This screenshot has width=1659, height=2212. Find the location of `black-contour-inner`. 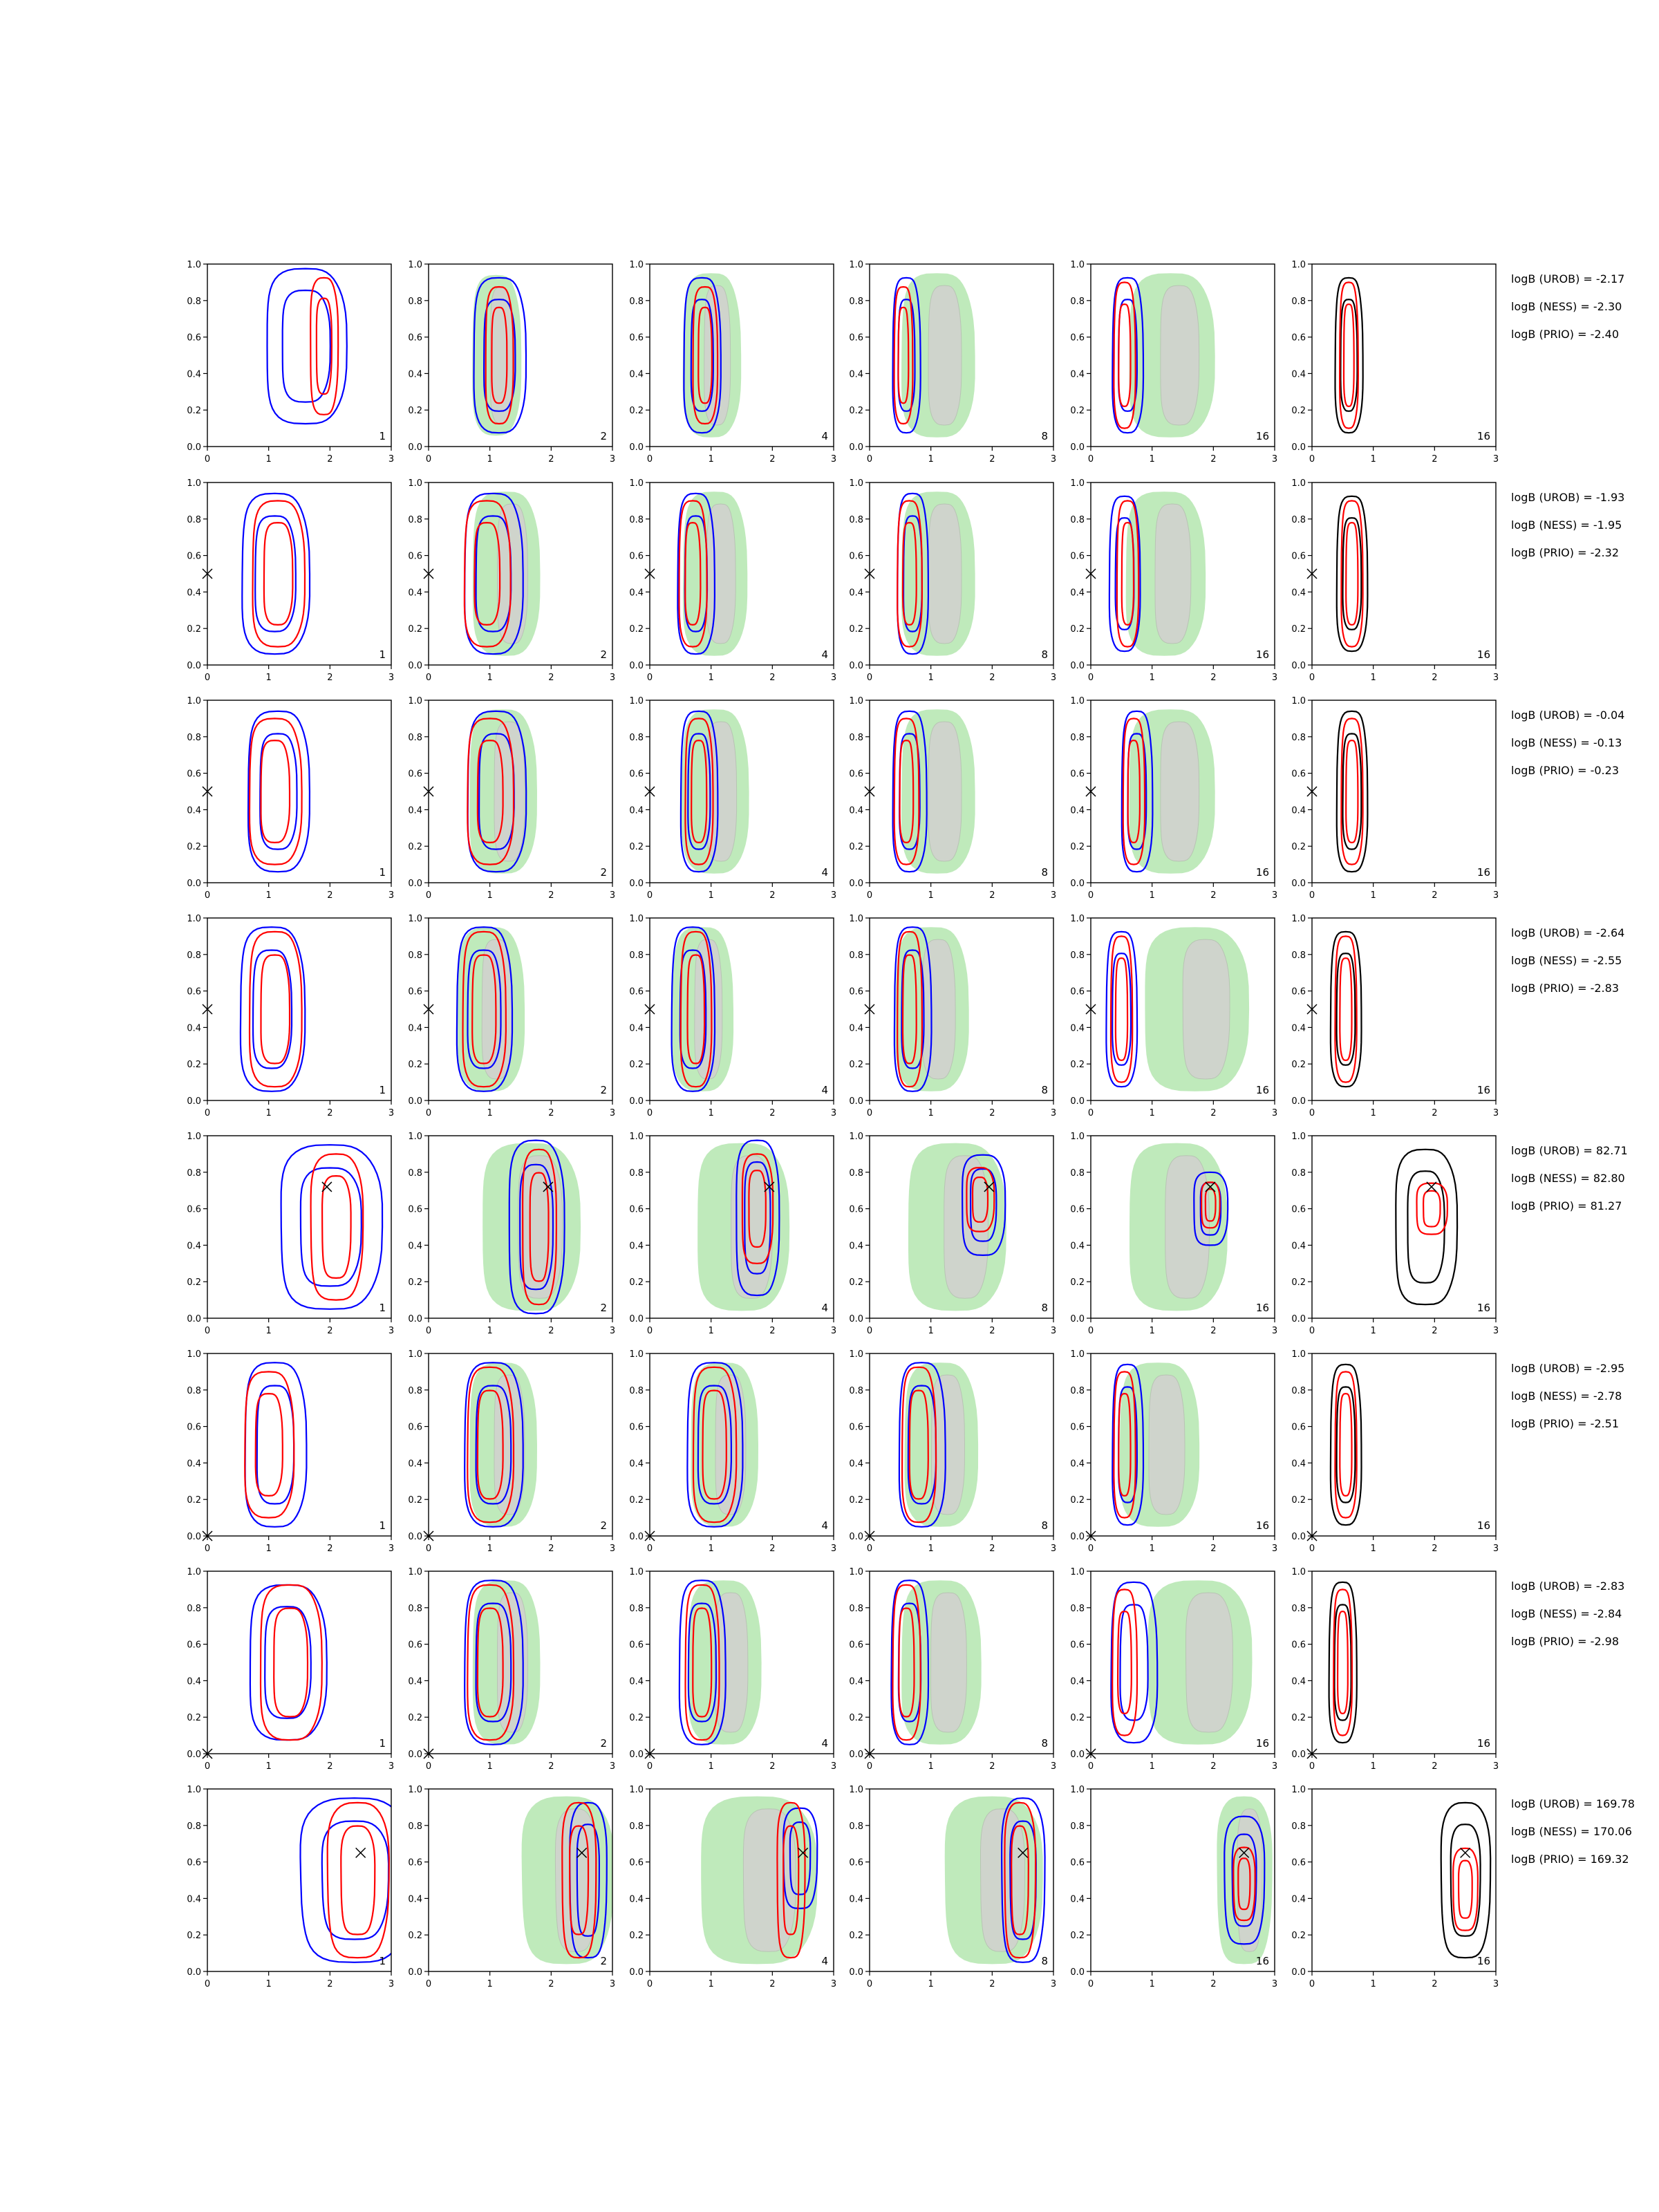

black-contour-inner is located at coordinates (1342, 1662).